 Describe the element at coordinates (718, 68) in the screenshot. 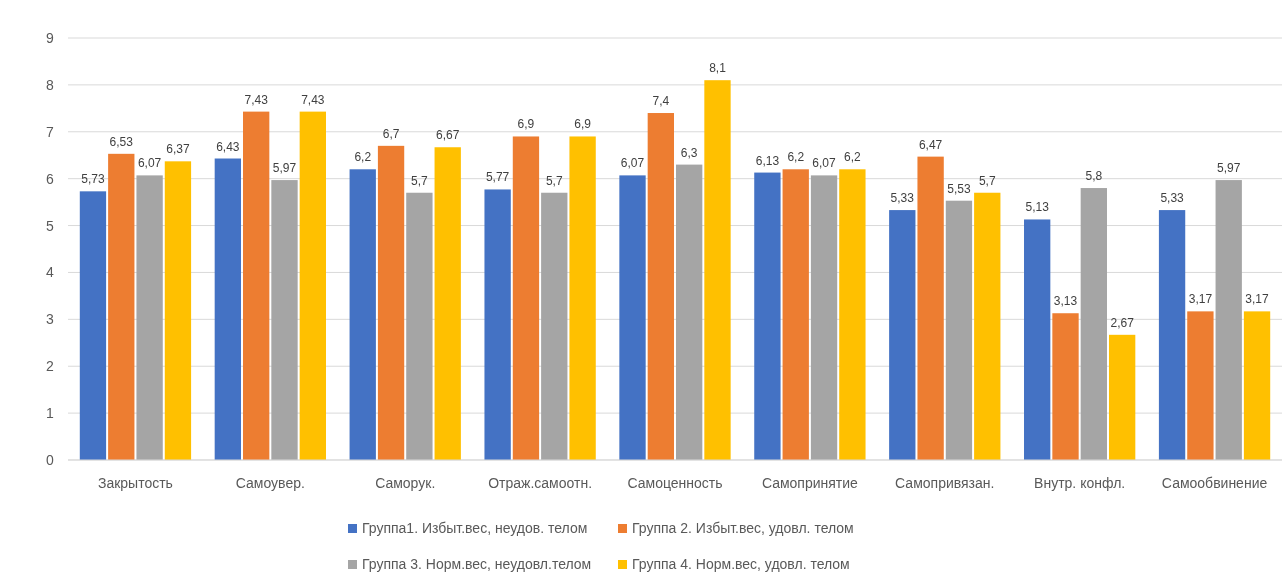

I see `data-label: 8,1` at that location.